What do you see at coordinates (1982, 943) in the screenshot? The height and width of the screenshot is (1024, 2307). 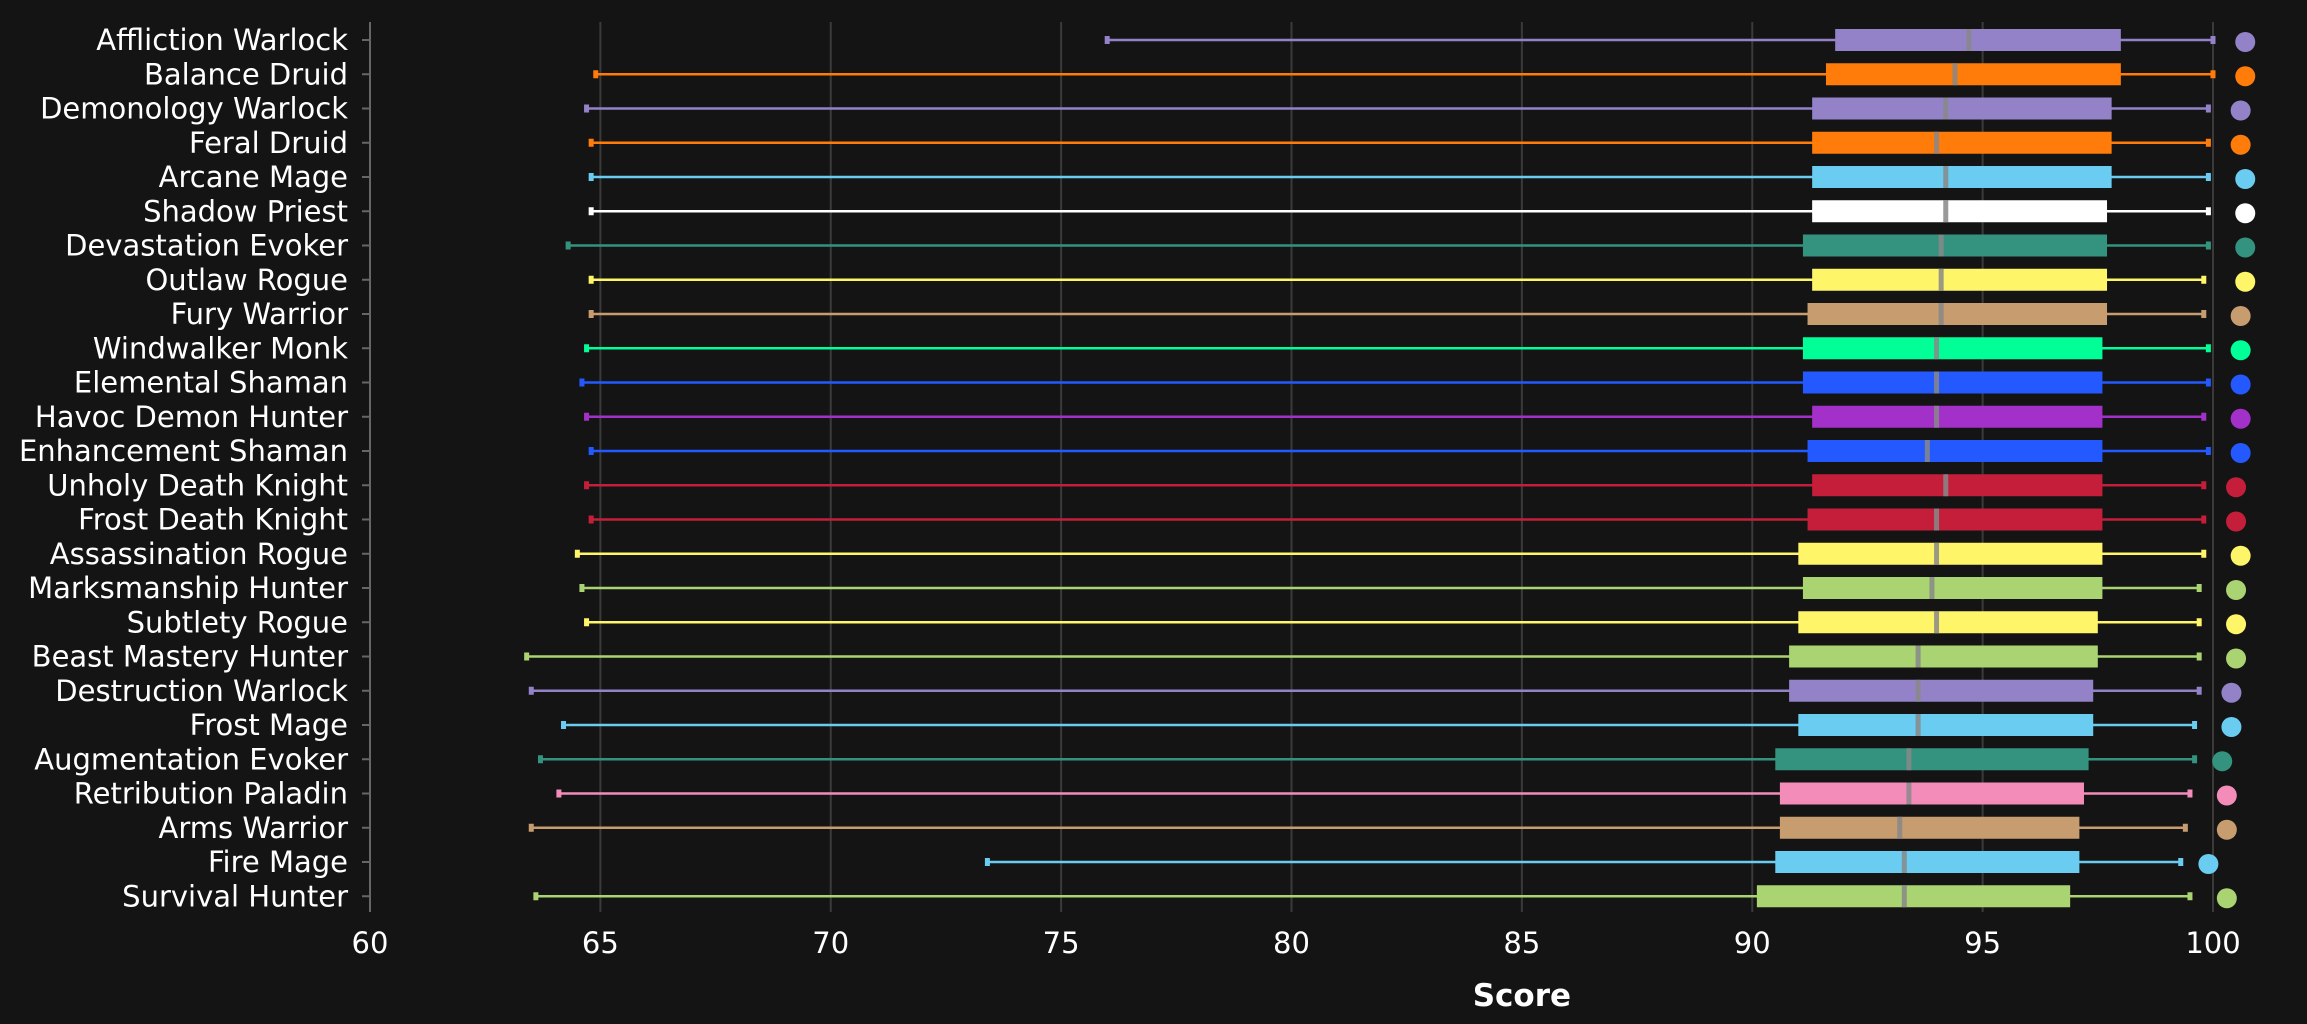 I see `x-tick-label: 95` at bounding box center [1982, 943].